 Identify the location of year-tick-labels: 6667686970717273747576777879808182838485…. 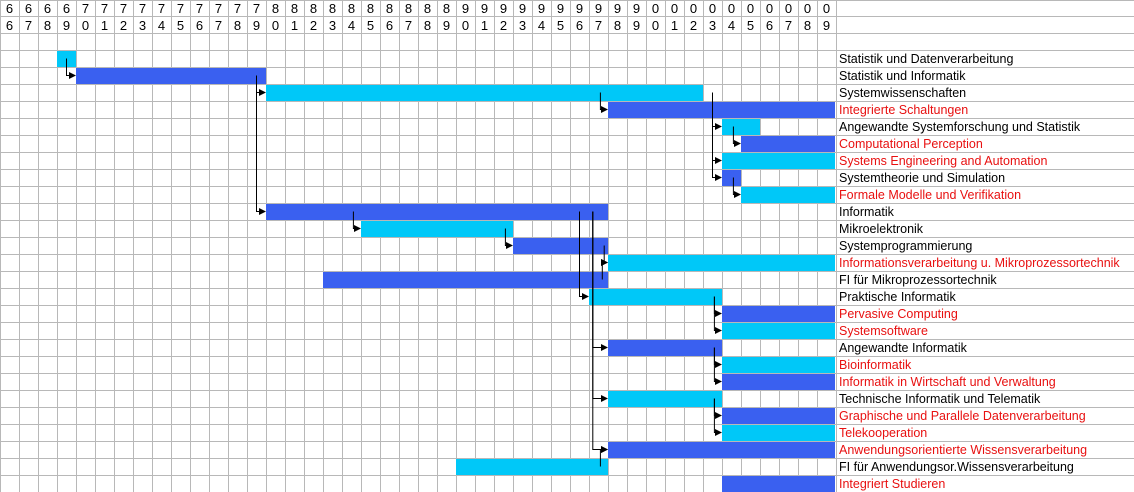
(418, 17).